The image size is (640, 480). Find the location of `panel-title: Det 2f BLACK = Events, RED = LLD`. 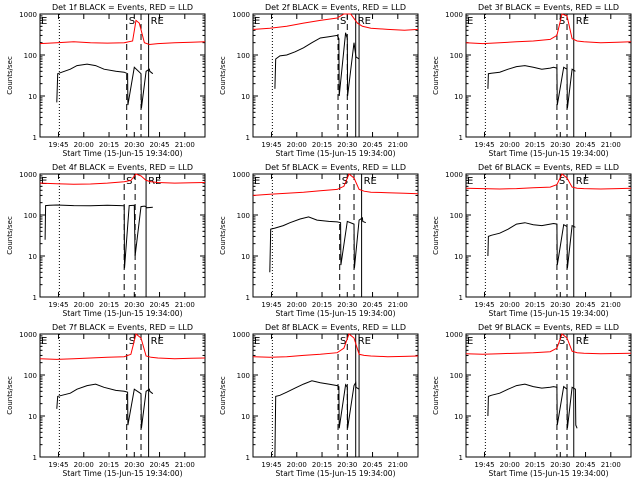

panel-title: Det 2f BLACK = Events, RED = LLD is located at coordinates (335, 7).